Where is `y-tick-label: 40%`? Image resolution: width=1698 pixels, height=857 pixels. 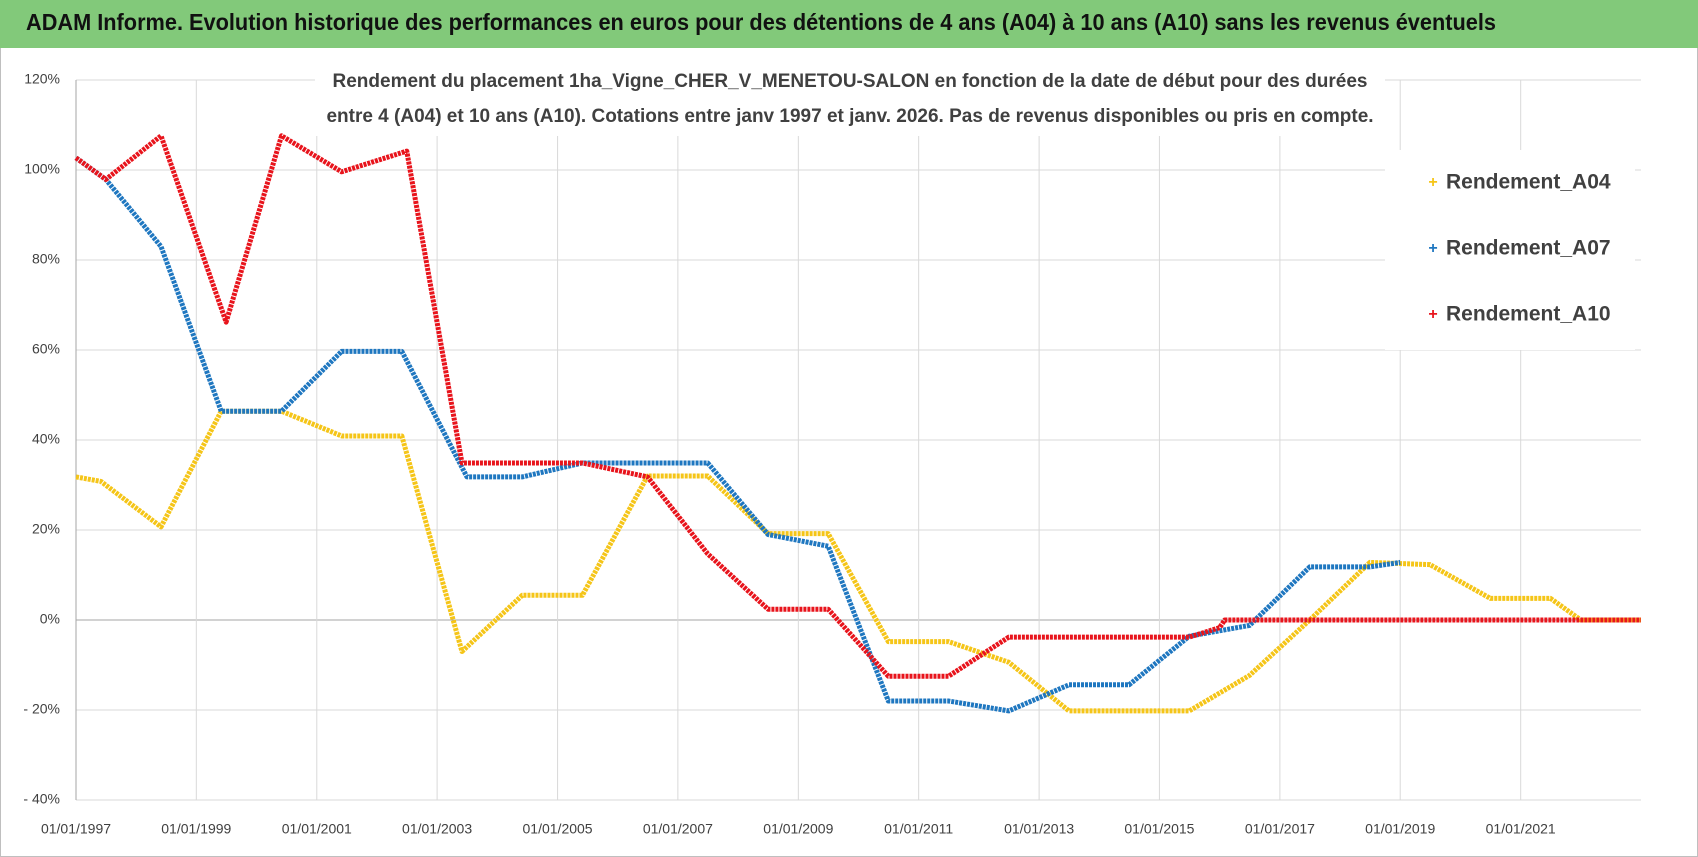
y-tick-label: 40% is located at coordinates (46, 439).